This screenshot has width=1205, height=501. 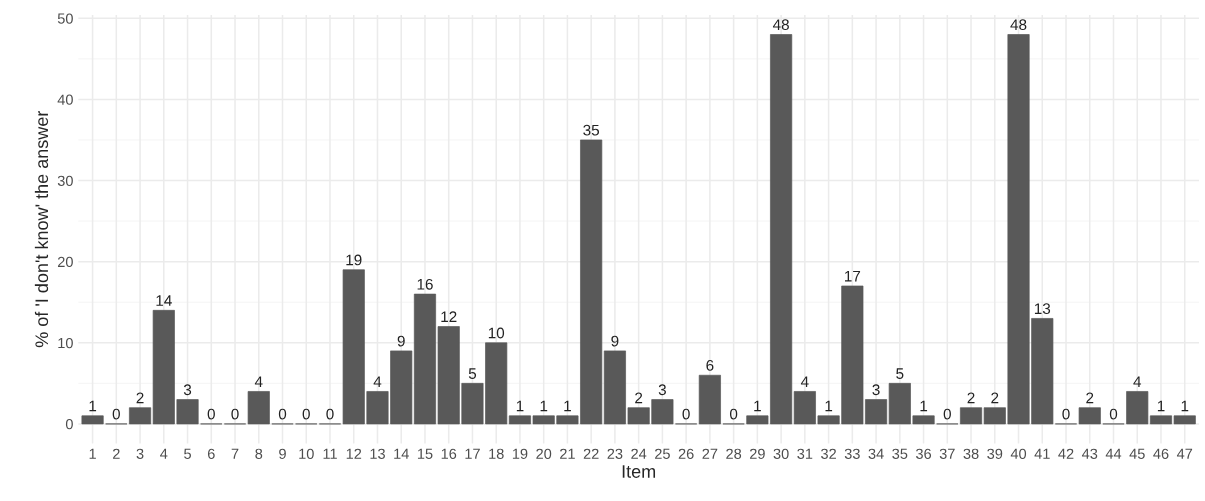 What do you see at coordinates (544, 453) in the screenshot?
I see `x-tick-label: 20` at bounding box center [544, 453].